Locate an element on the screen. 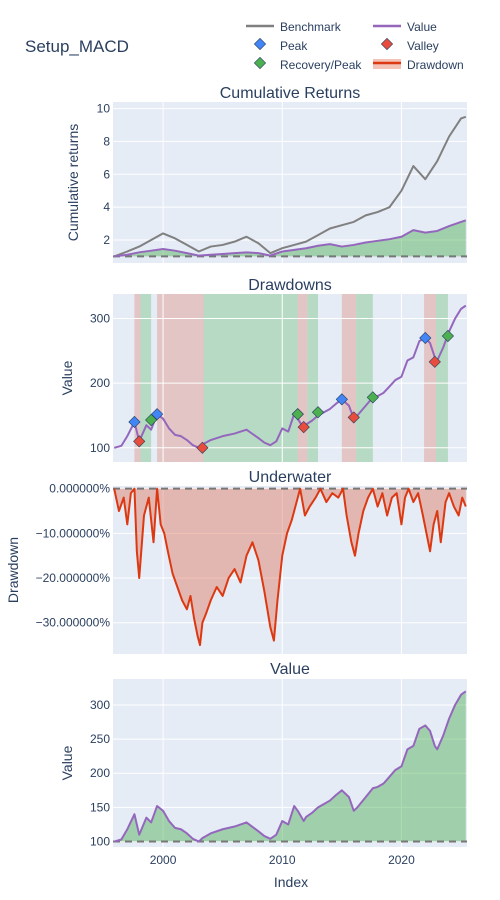 The image size is (500, 900). y-tick-label: 150 is located at coordinates (100, 807).